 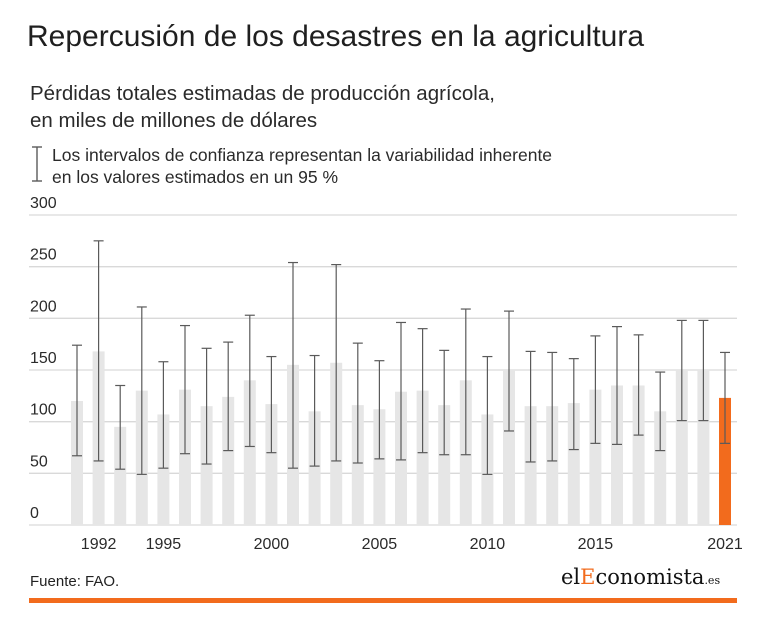 What do you see at coordinates (99, 544) in the screenshot?
I see `x-tick-label: 1992` at bounding box center [99, 544].